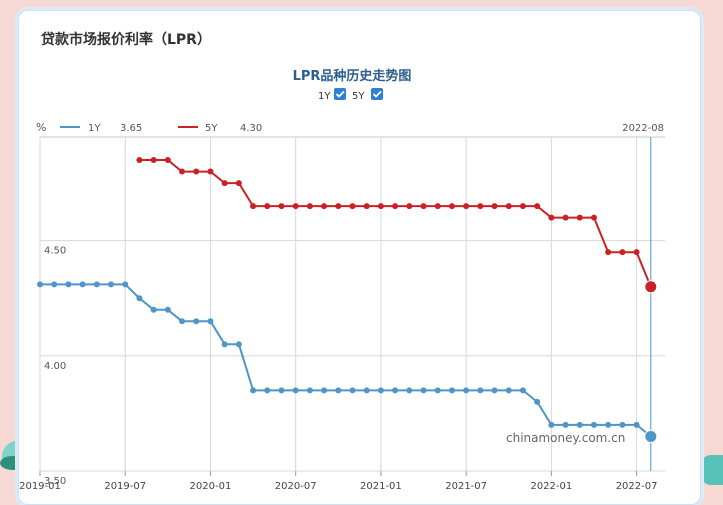 The image size is (723, 505). I want to click on x-tick-label: 2022-07, so click(637, 486).